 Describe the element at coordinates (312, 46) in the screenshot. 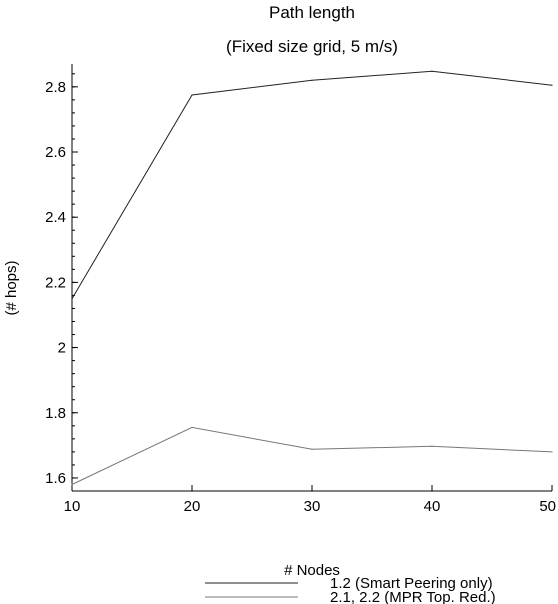

I see `chart-subtitle: (Fixed size grid, 5 m/s)` at that location.